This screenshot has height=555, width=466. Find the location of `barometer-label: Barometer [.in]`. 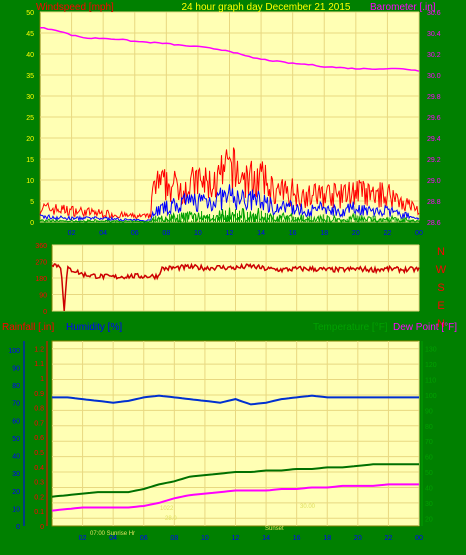

barometer-label: Barometer [.in] is located at coordinates (403, 7).